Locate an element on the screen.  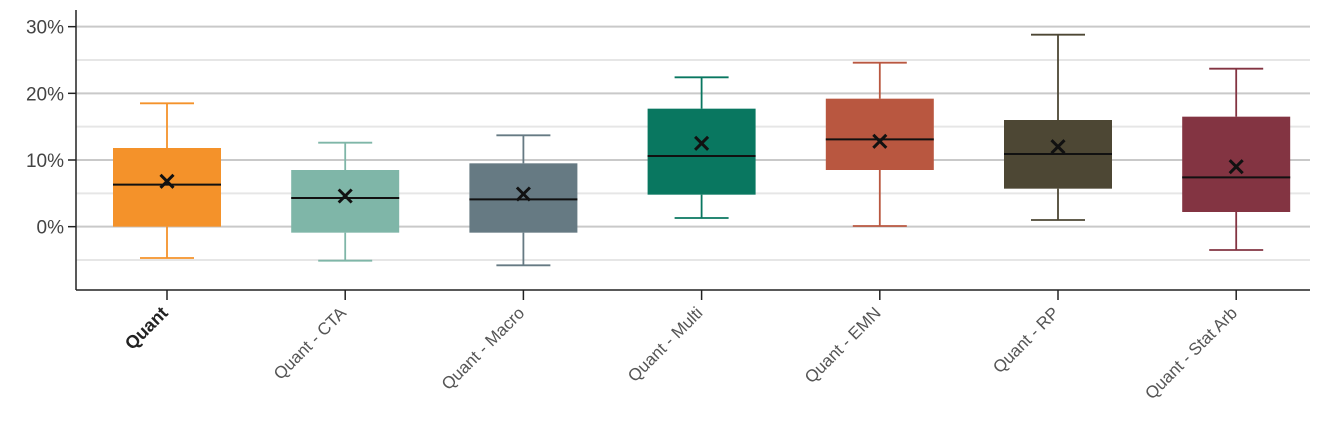
box-quant-multi is located at coordinates (701, 147).